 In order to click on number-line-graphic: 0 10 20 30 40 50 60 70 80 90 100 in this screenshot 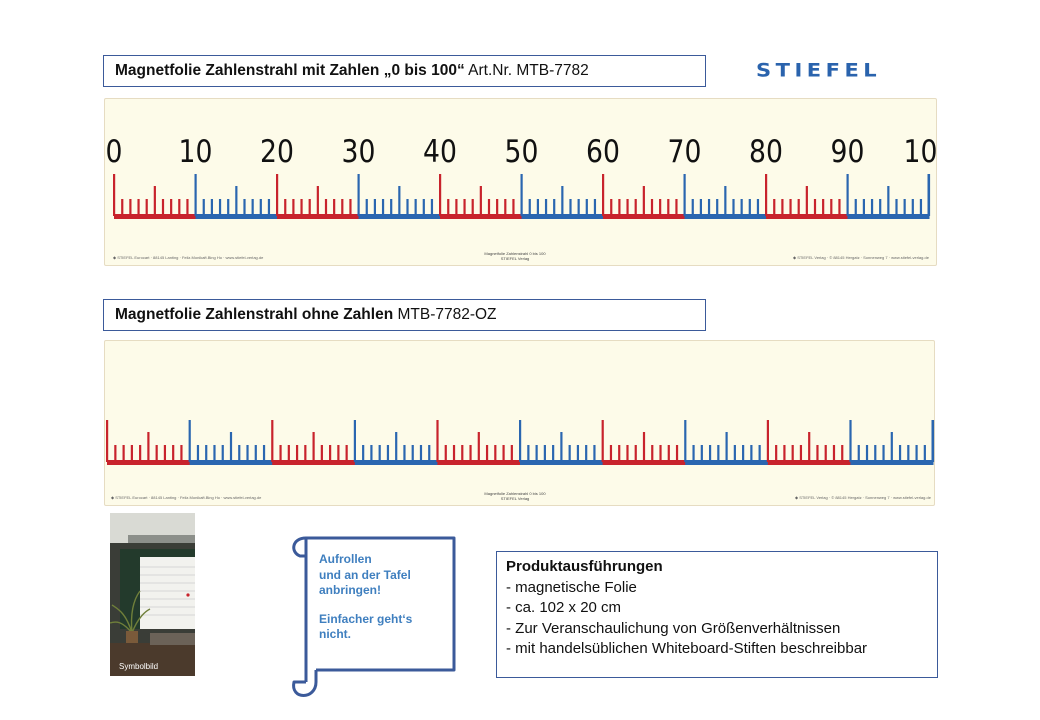, I will do `click(522, 176)`.